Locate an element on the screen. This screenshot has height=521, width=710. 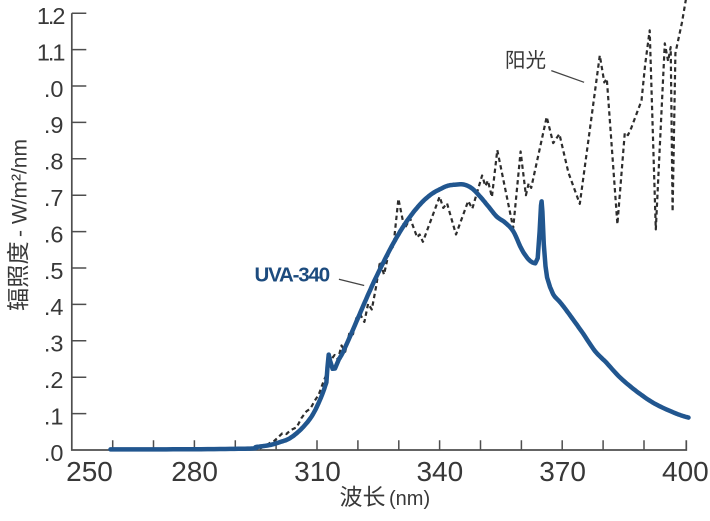
svg-text: 250 is located at coordinates (89, 471).